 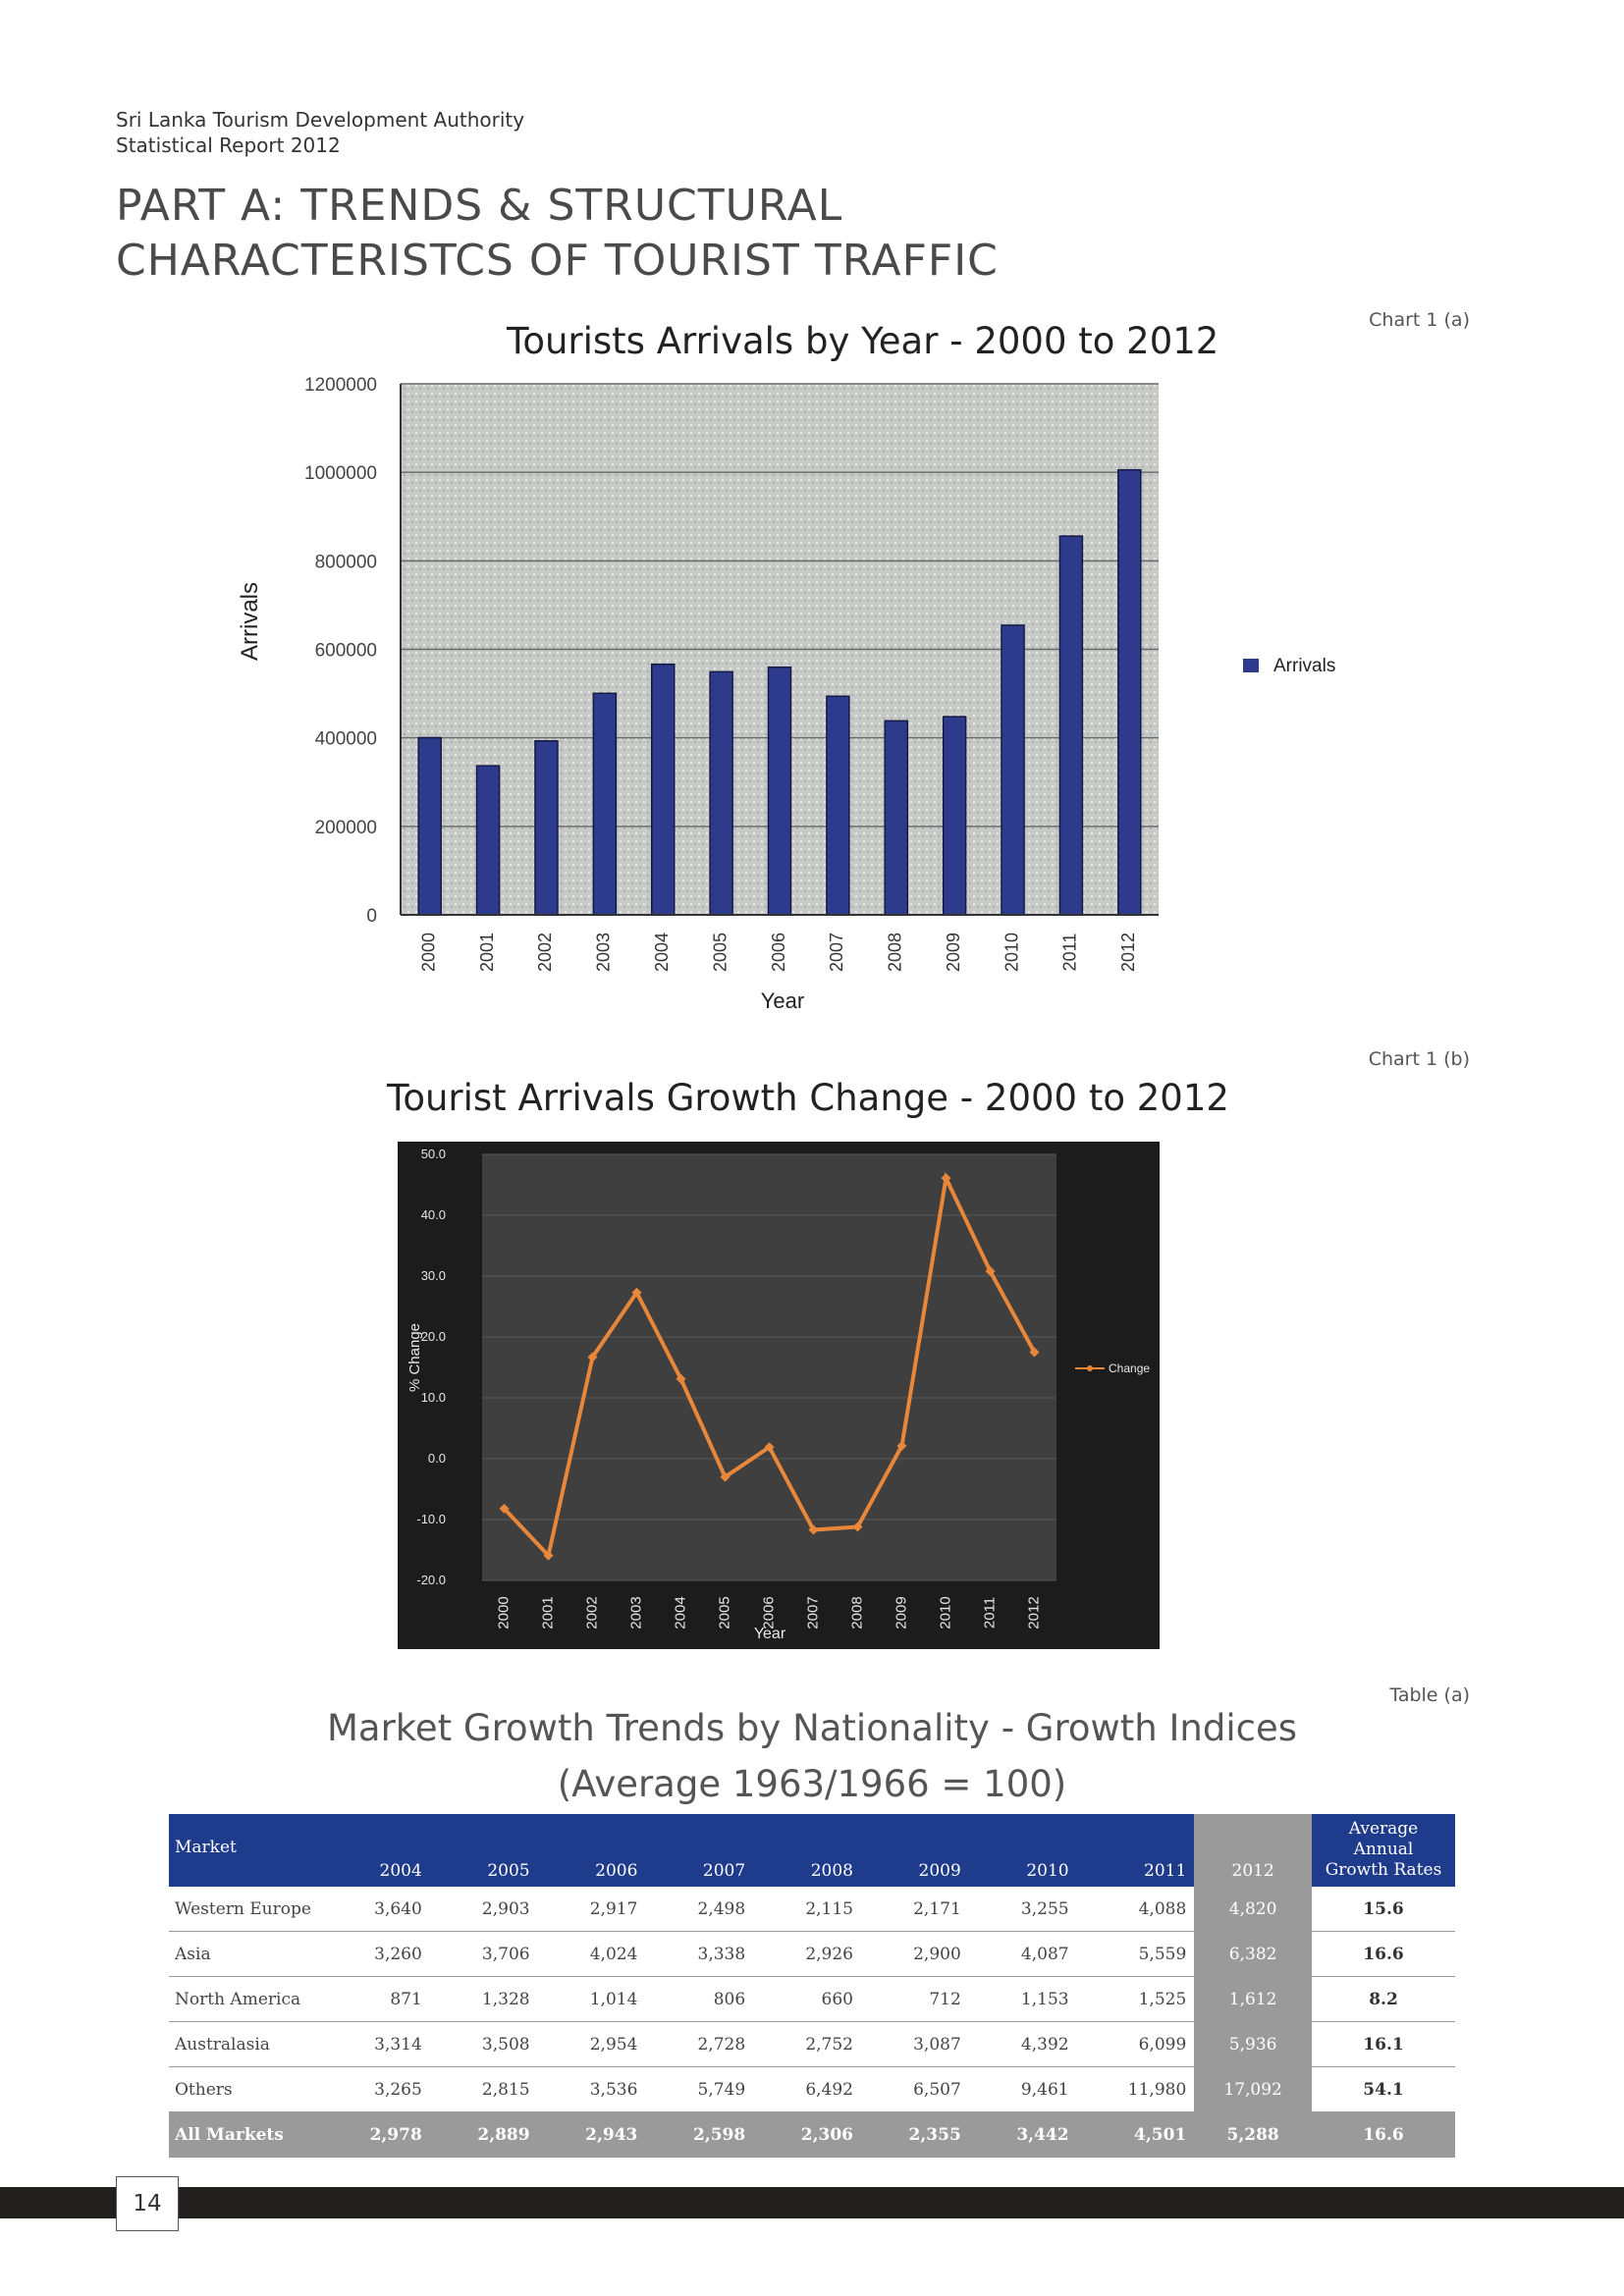 What do you see at coordinates (699, 1909) in the screenshot?
I see `index-value: 2,498` at bounding box center [699, 1909].